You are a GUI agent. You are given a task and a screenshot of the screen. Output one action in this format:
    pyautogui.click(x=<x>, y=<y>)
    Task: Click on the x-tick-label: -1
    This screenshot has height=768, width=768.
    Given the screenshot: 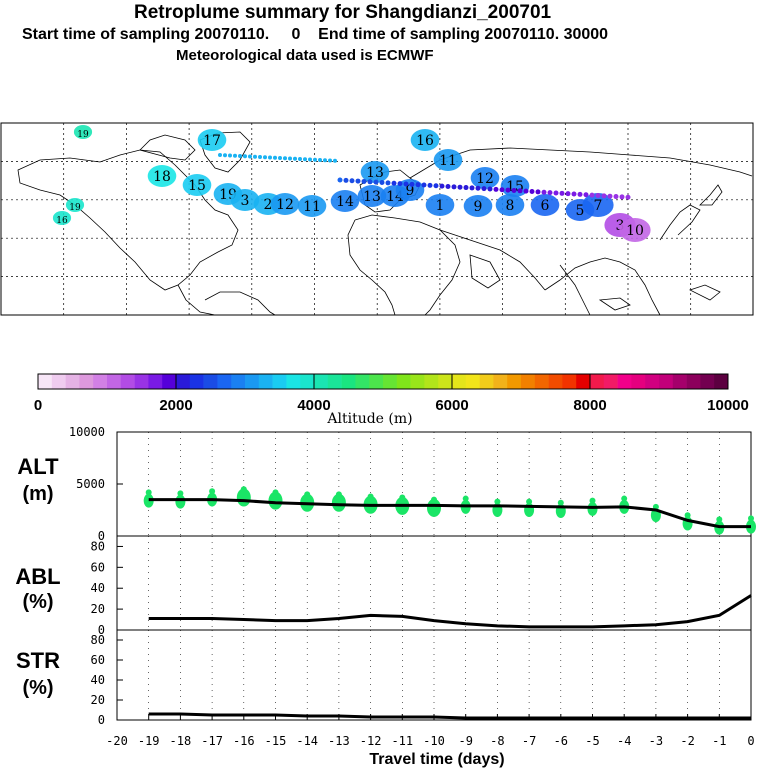 What is the action you would take?
    pyautogui.click(x=719, y=741)
    